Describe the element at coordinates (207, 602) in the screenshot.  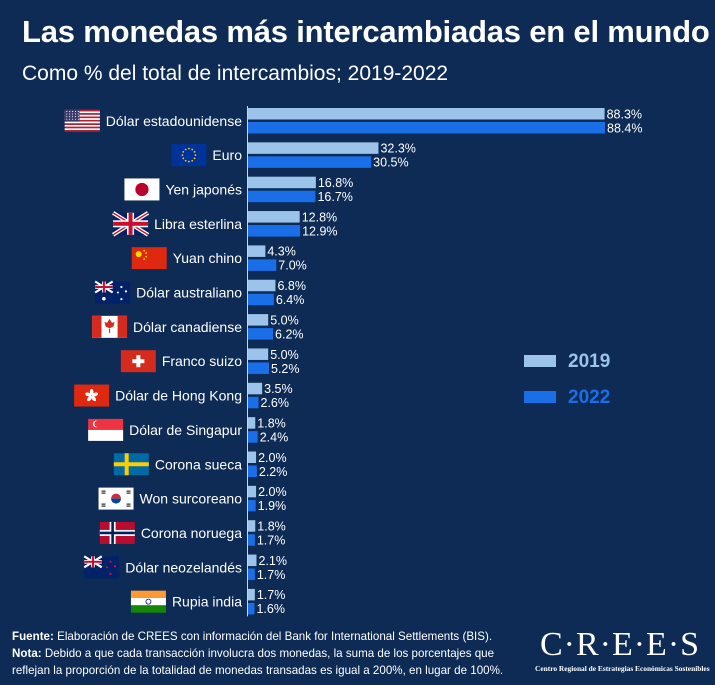
I see `category-label: Rupia india` at that location.